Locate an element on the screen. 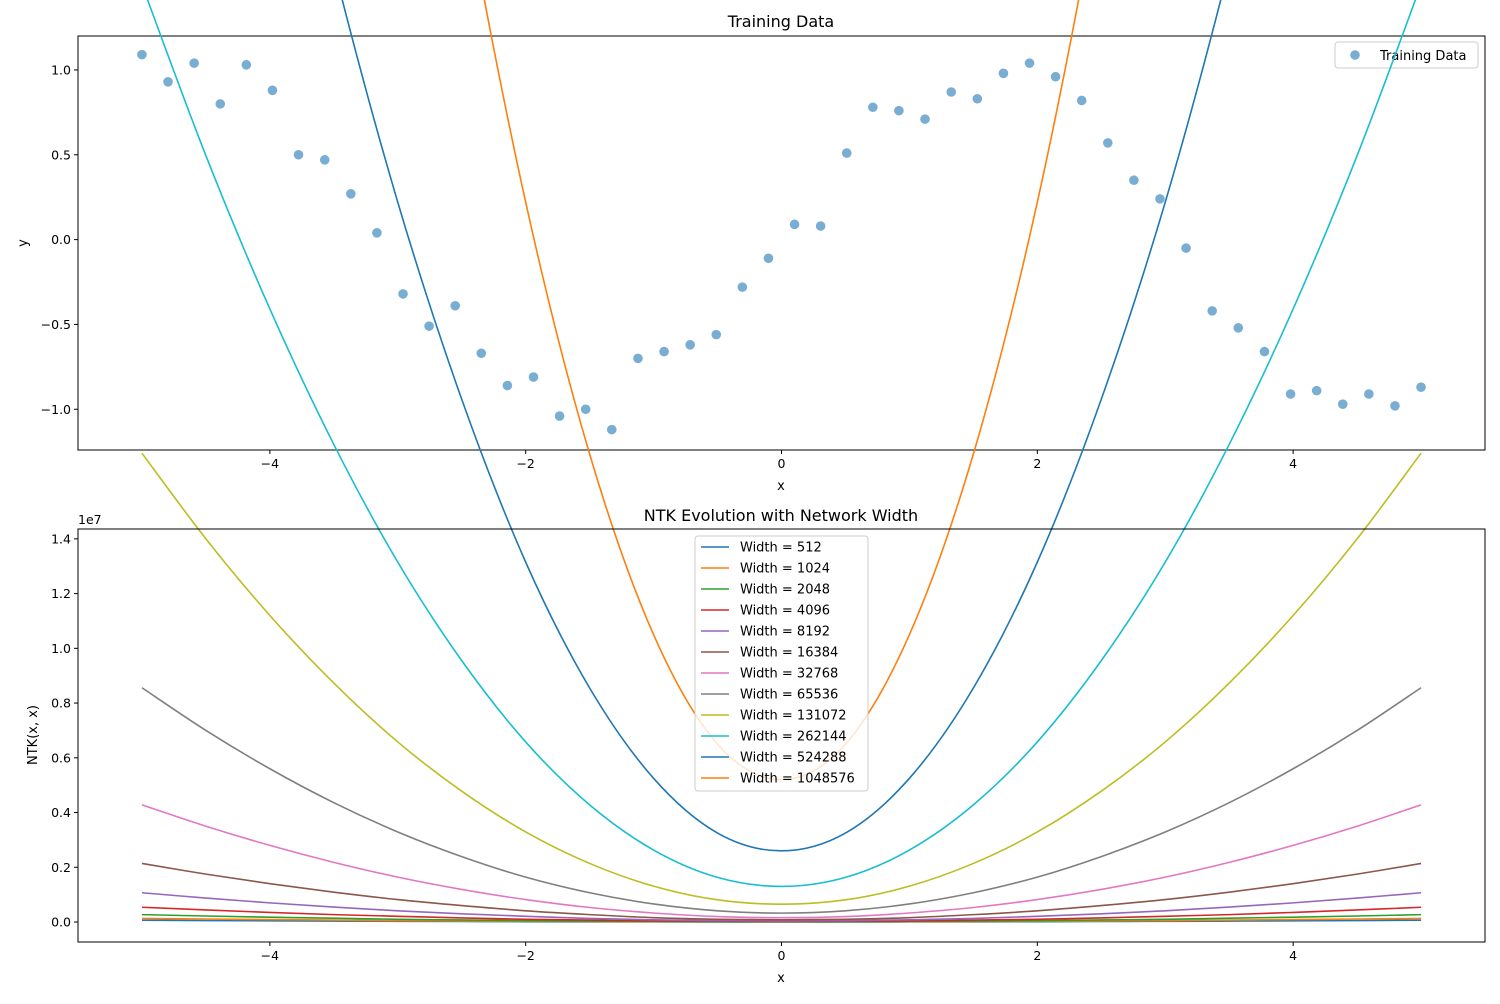 The width and height of the screenshot is (1500, 1004). legend-box is located at coordinates (781, 663).